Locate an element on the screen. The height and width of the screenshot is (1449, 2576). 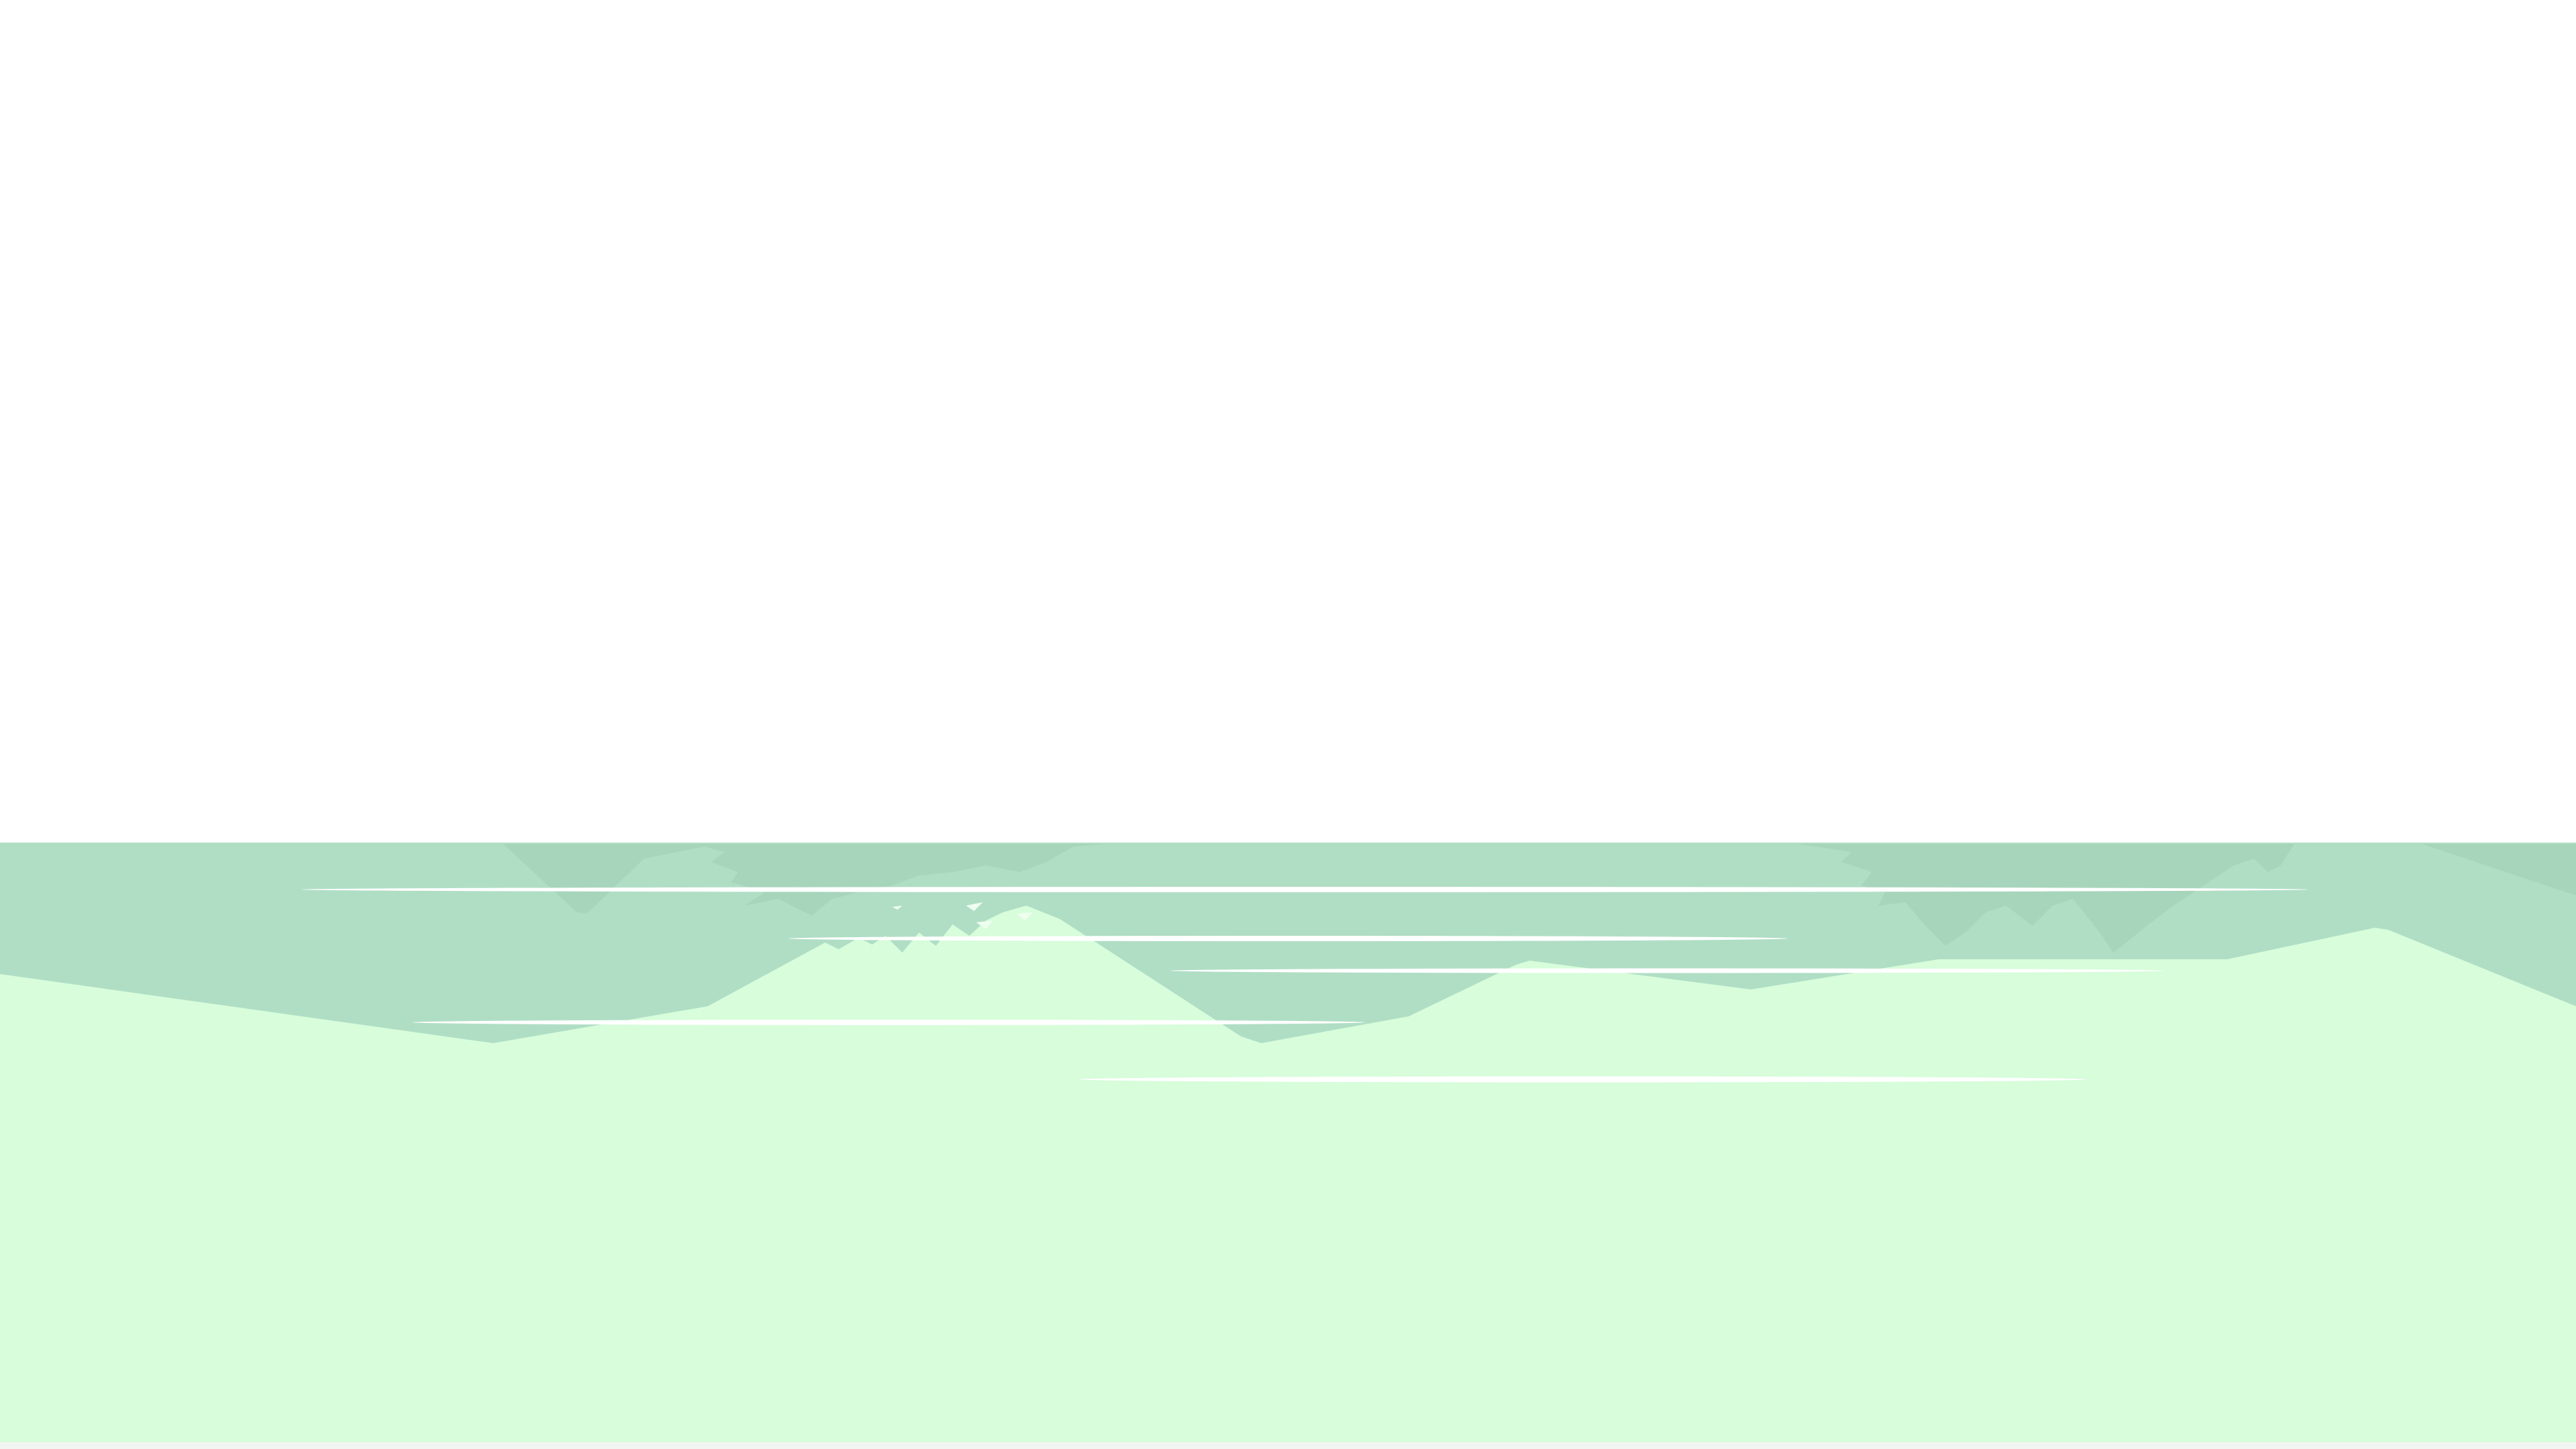
tree-reflections is located at coordinates (1539, 898).